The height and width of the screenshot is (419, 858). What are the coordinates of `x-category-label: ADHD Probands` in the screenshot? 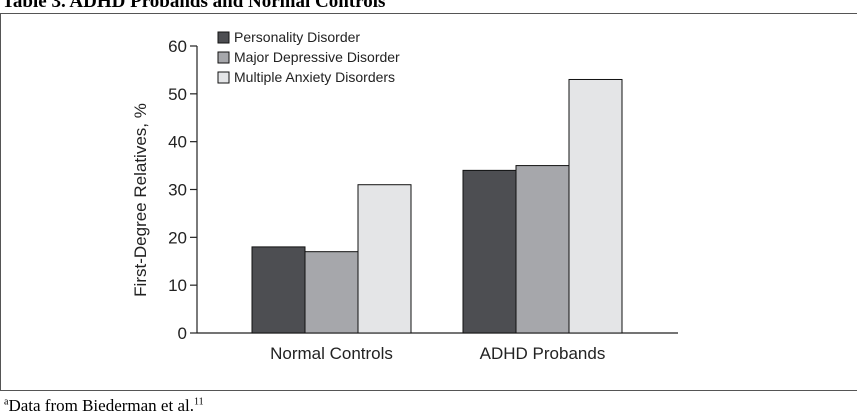 It's located at (543, 353).